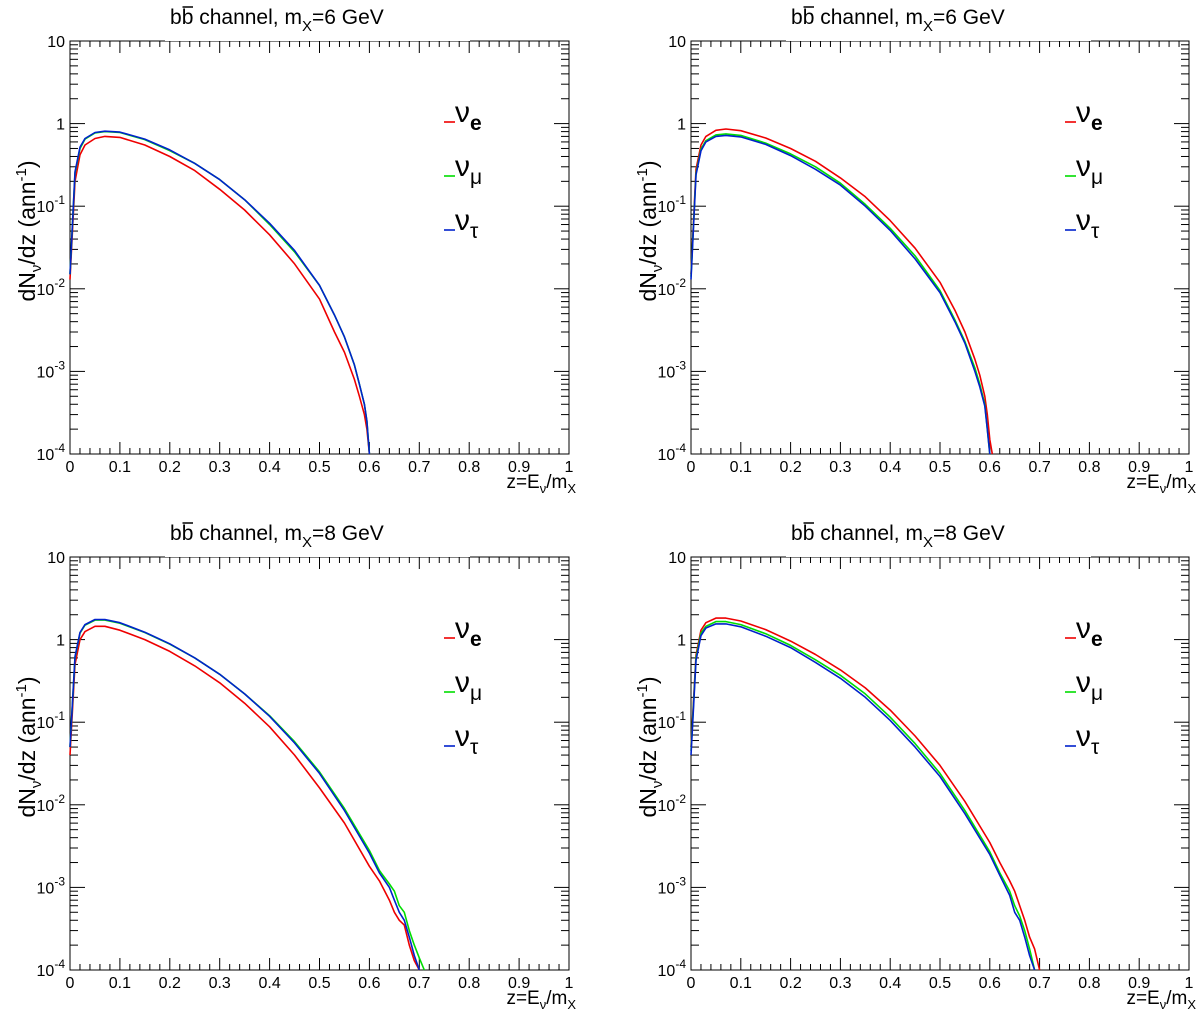 This screenshot has width=1199, height=1021. Describe the element at coordinates (1097, 693) in the screenshot. I see `legend-subscript: μ` at that location.